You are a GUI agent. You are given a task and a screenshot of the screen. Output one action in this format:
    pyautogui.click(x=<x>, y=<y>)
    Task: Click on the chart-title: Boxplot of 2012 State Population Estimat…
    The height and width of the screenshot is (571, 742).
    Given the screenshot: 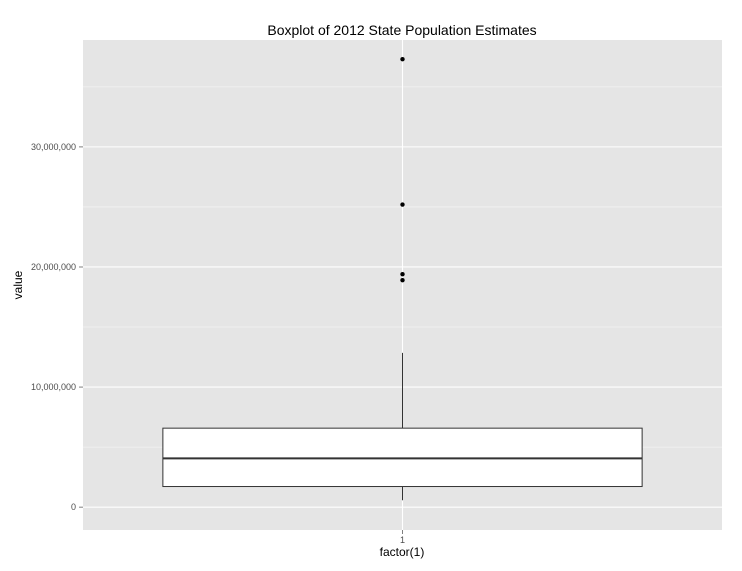 What is the action you would take?
    pyautogui.click(x=401, y=30)
    